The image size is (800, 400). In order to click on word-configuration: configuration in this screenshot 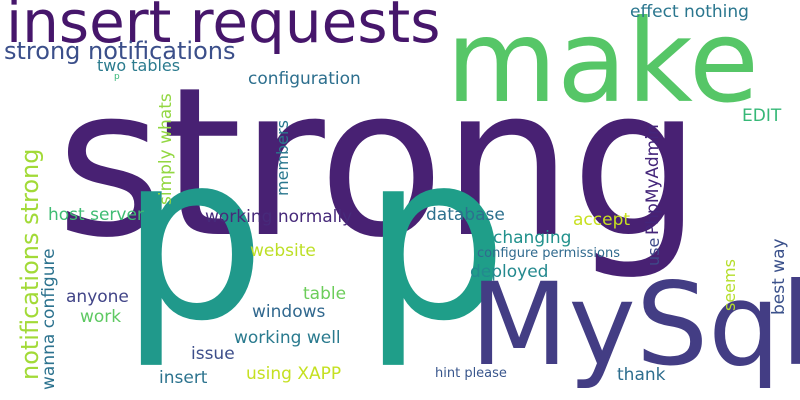, I will do `click(304, 79)`.